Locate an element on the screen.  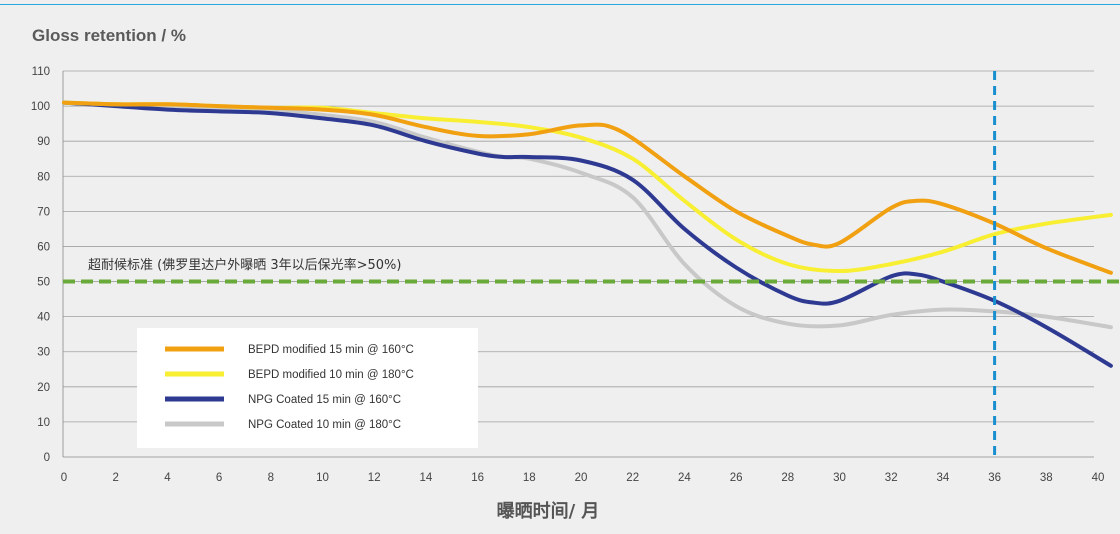
y-tick-label: 80 is located at coordinates (43, 177).